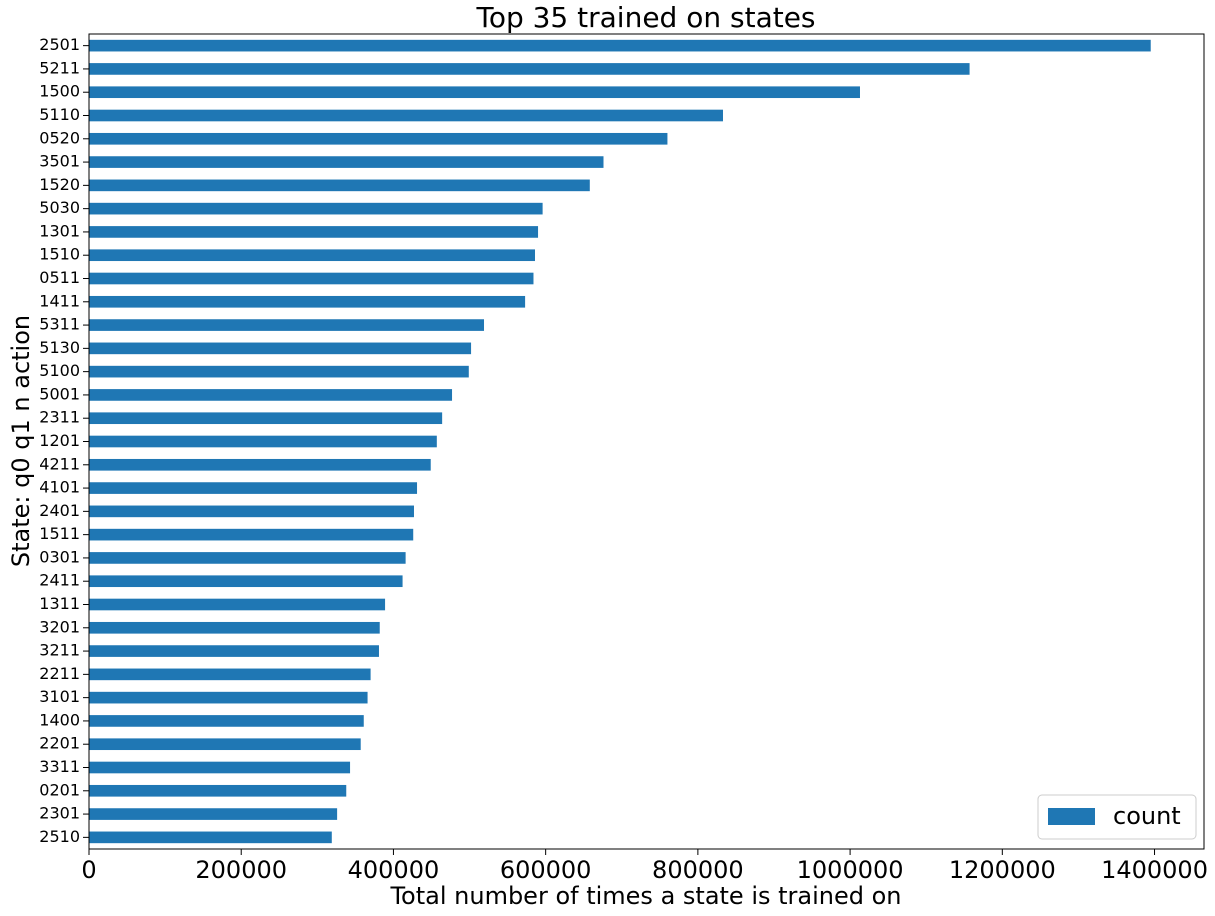 This screenshot has height=916, width=1215. I want to click on y-tick-label: 5311, so click(59, 324).